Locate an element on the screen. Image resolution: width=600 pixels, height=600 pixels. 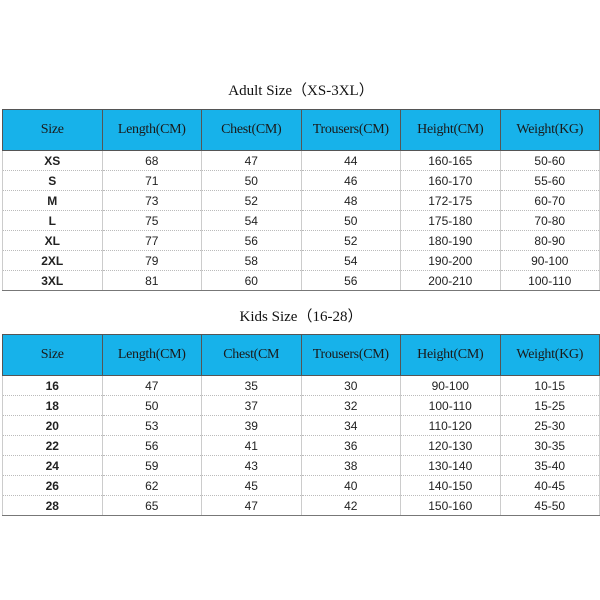
table-cell: 48 is located at coordinates (350, 200).